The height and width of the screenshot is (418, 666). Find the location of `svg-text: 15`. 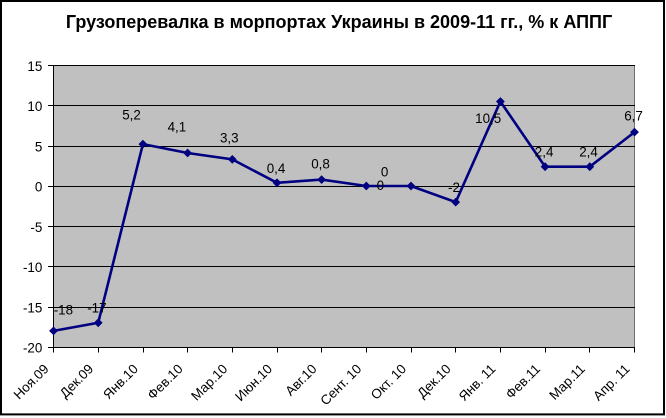

svg-text: 15 is located at coordinates (34, 66).